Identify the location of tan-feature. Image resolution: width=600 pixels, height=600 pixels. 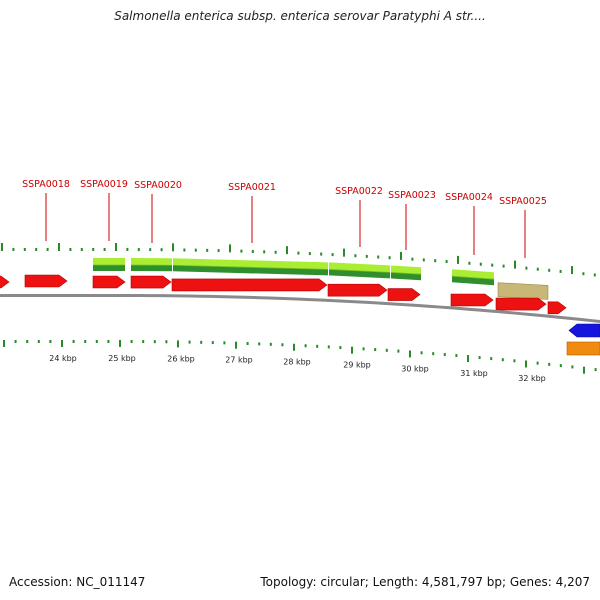
(523, 291).